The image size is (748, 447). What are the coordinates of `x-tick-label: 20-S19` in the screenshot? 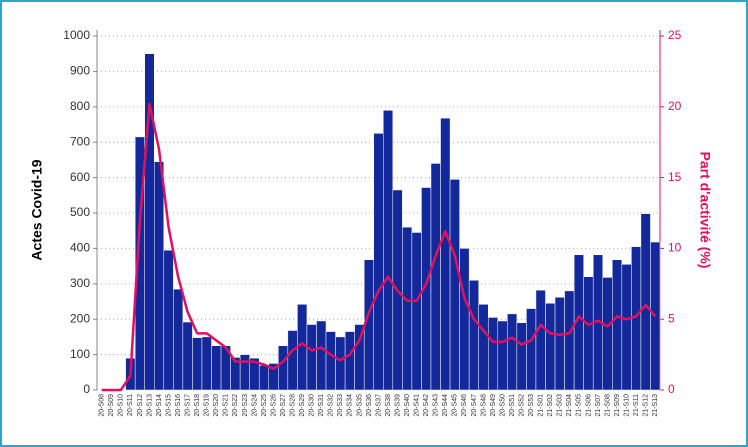 It's located at (207, 405).